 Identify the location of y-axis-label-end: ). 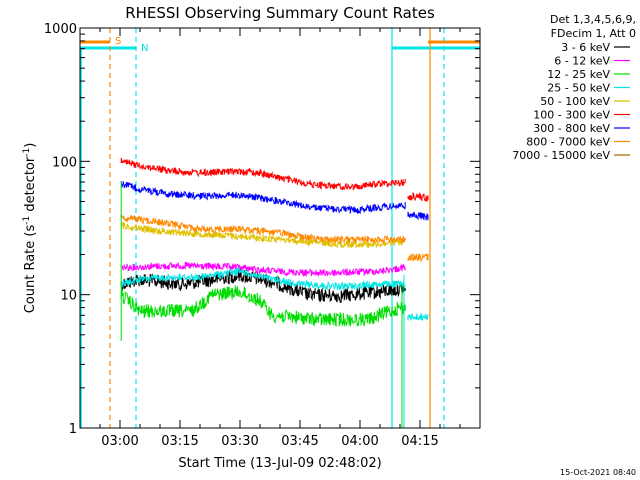
(30, 145).